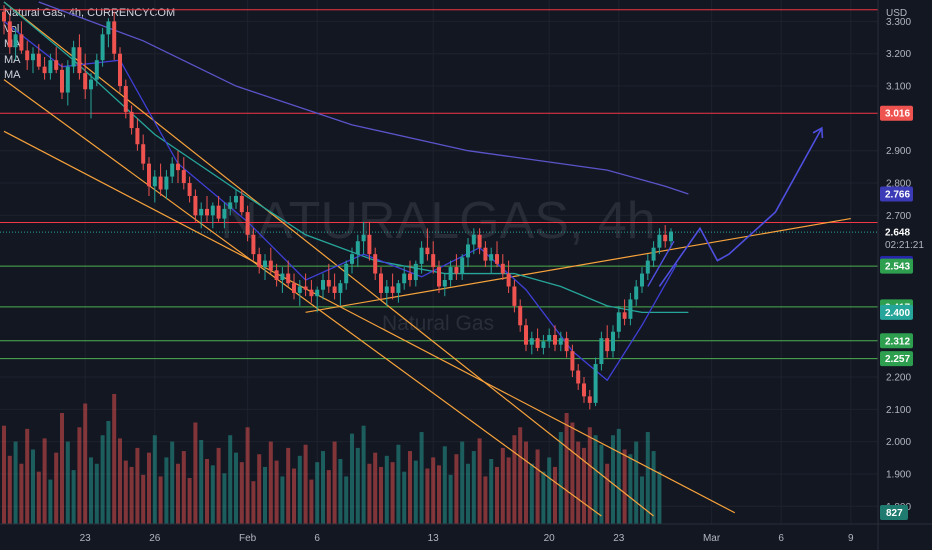  I want to click on y-tick-label: 2.000, so click(898, 442).